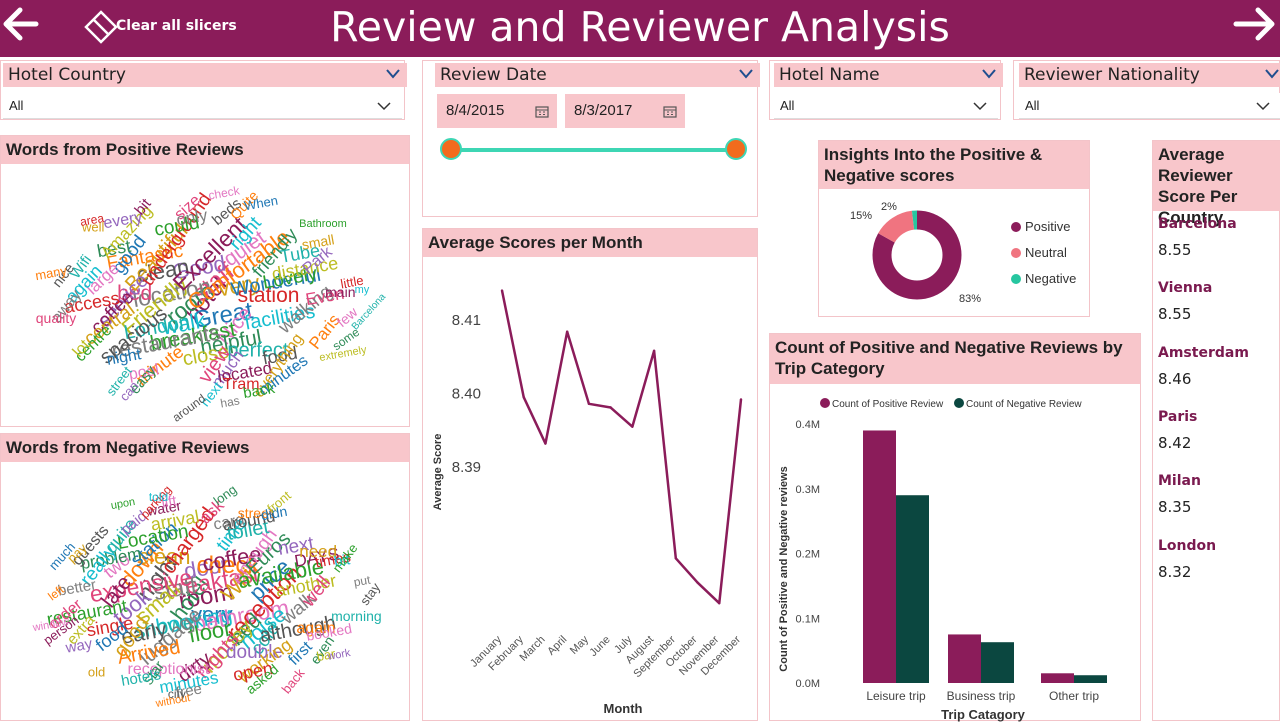  Describe the element at coordinates (203, 90) in the screenshot. I see `hotel-country-slicer: Hotel Country All` at that location.